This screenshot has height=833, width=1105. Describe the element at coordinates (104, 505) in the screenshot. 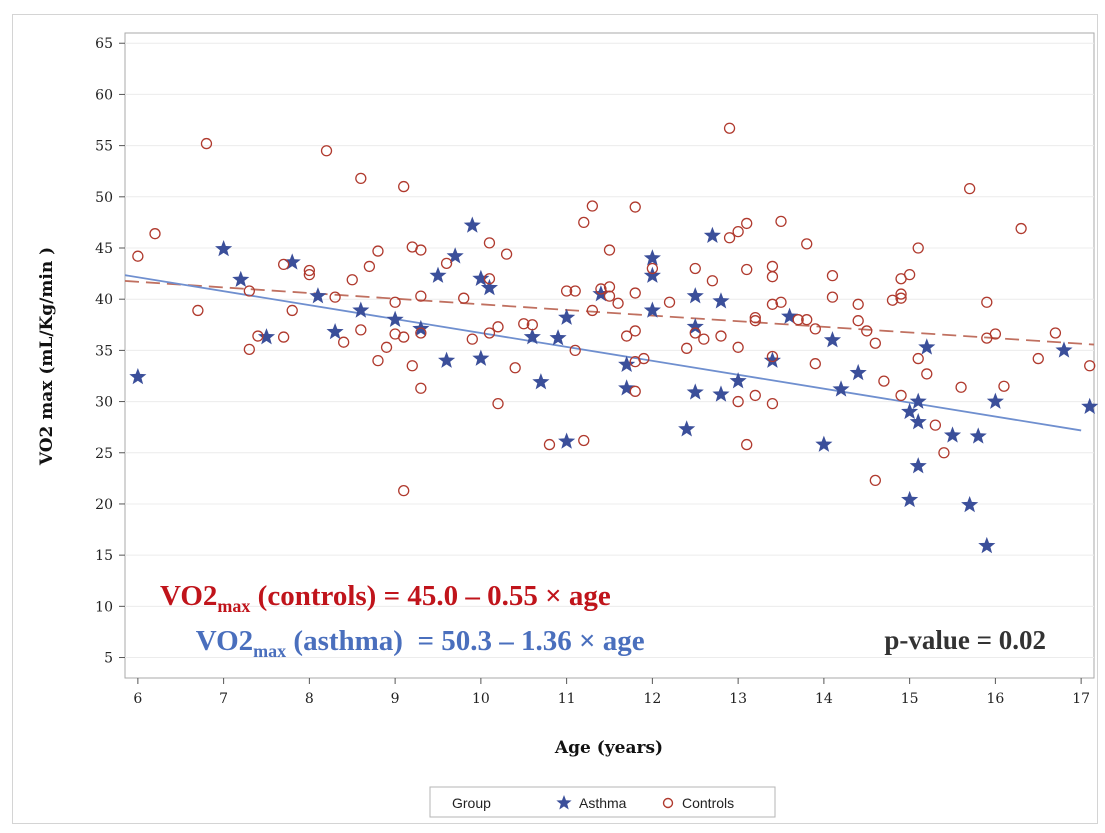

I see `y-tick-label: 20` at that location.